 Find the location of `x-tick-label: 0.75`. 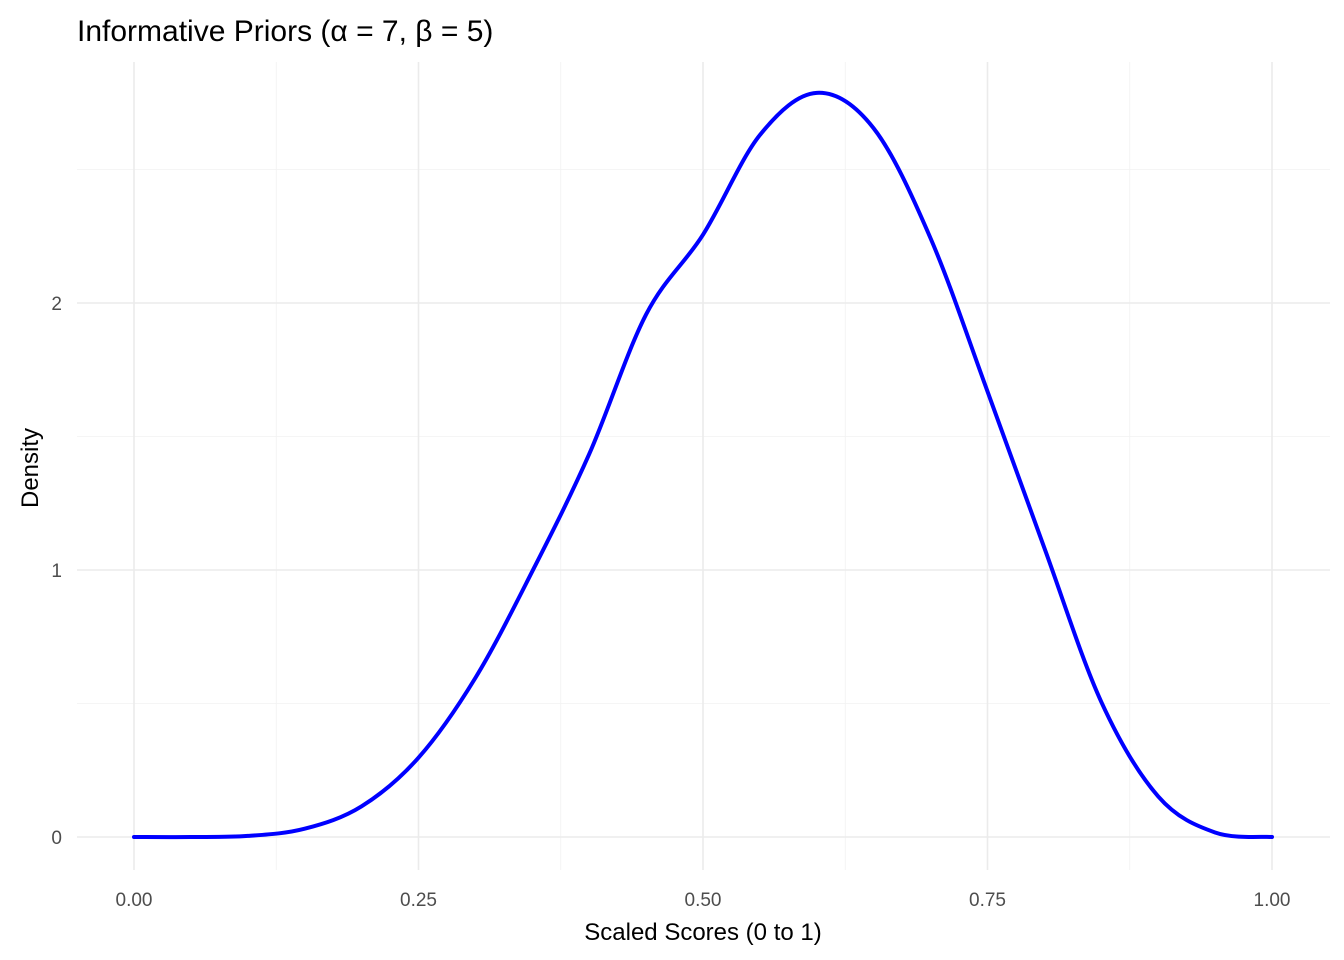

x-tick-label: 0.75 is located at coordinates (987, 900).